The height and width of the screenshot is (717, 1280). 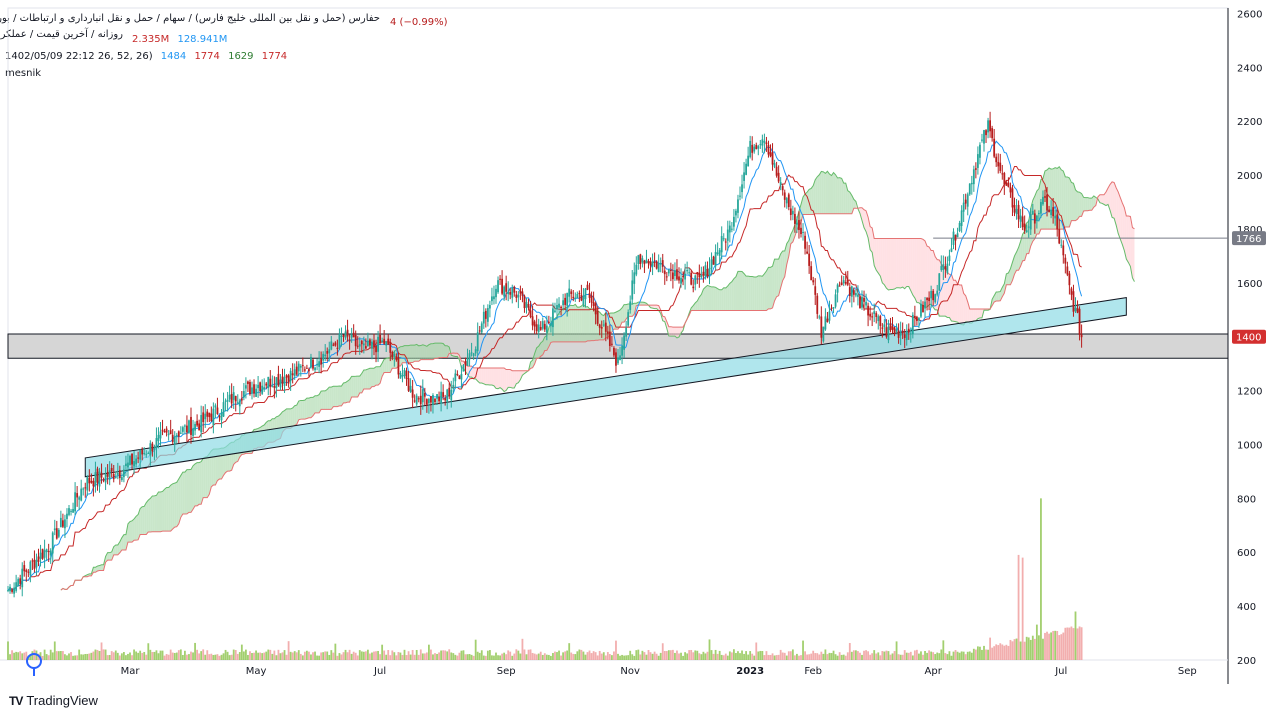 I want to click on tradingview-logo: TV TradingView, so click(x=53, y=700).